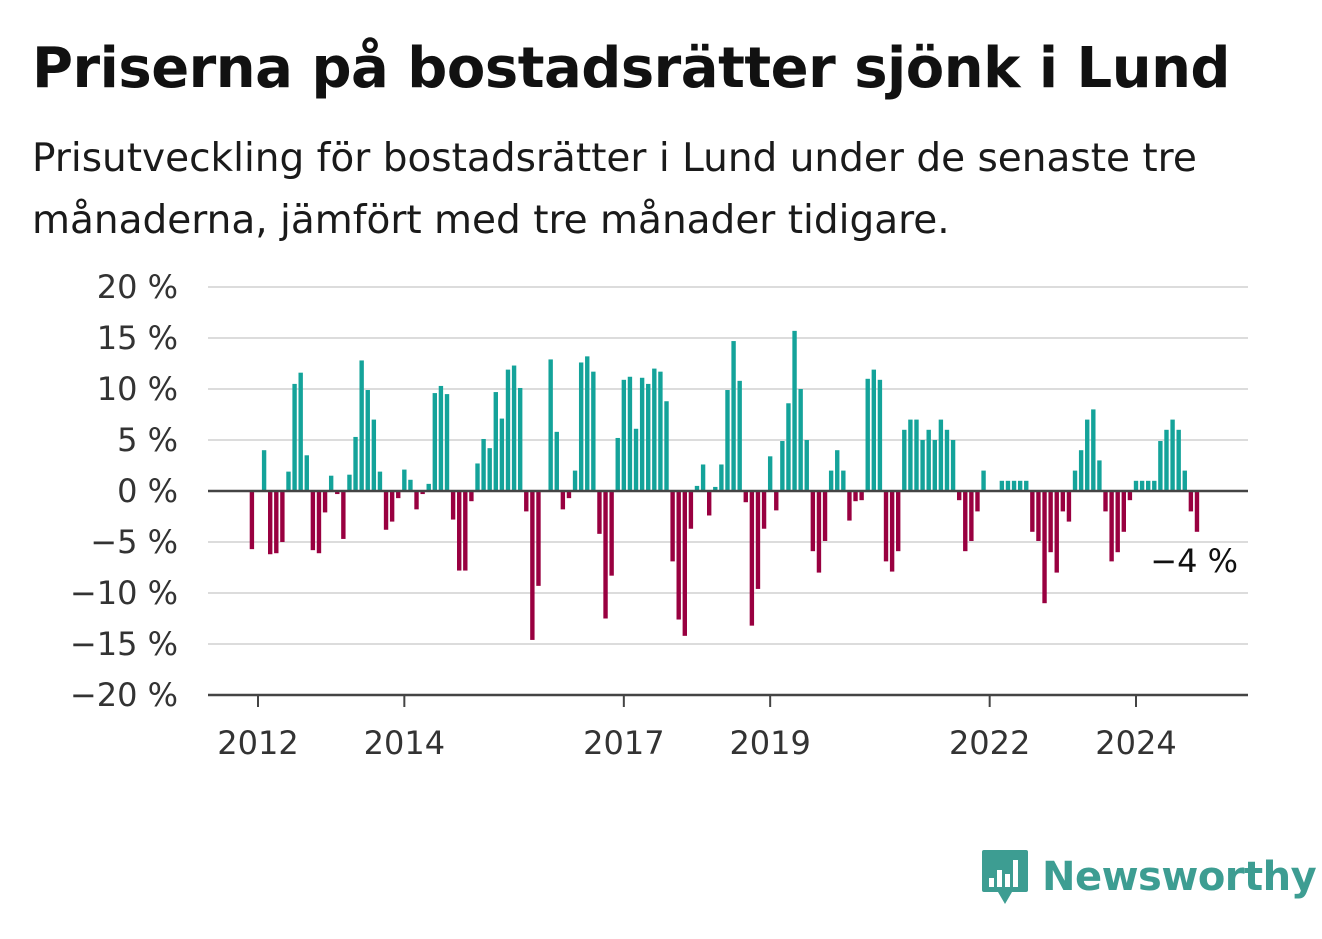  I want to click on y-tick-label: 15 %, so click(137, 338).